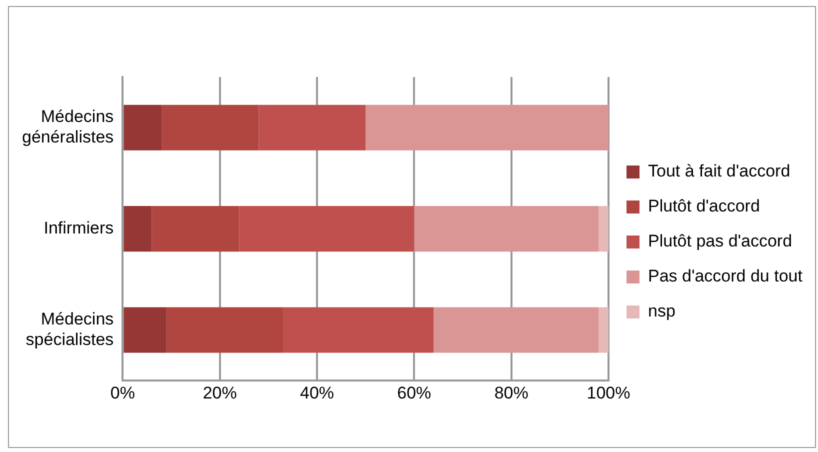 This screenshot has width=818, height=452. What do you see at coordinates (720, 241) in the screenshot?
I see `legend-label: Plutôt pas d'accord` at bounding box center [720, 241].